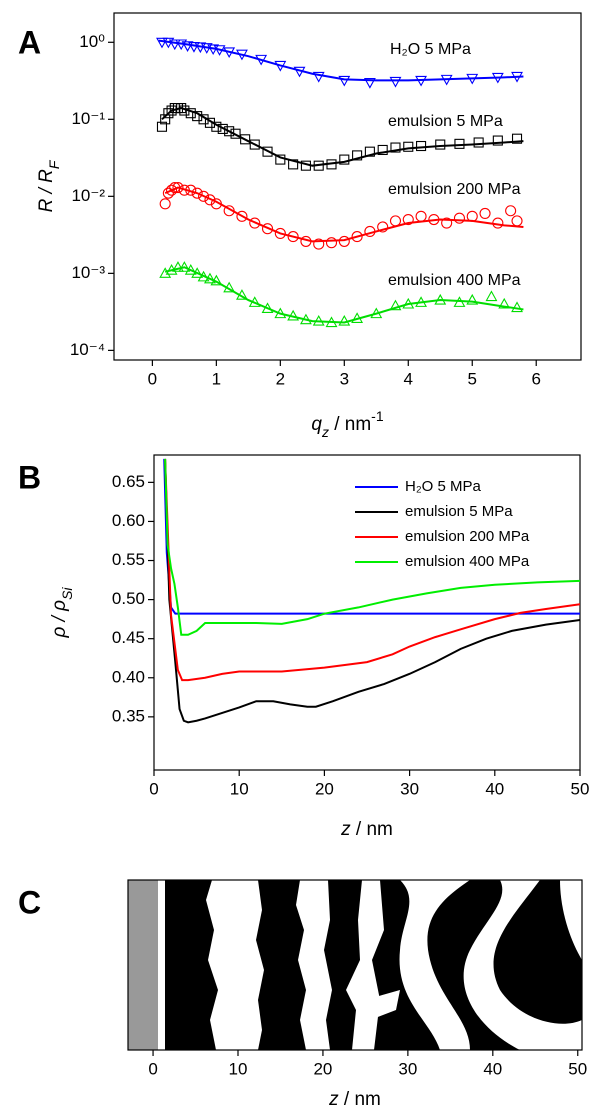  Describe the element at coordinates (355, 965) in the screenshot. I see `structure-schematic` at that location.